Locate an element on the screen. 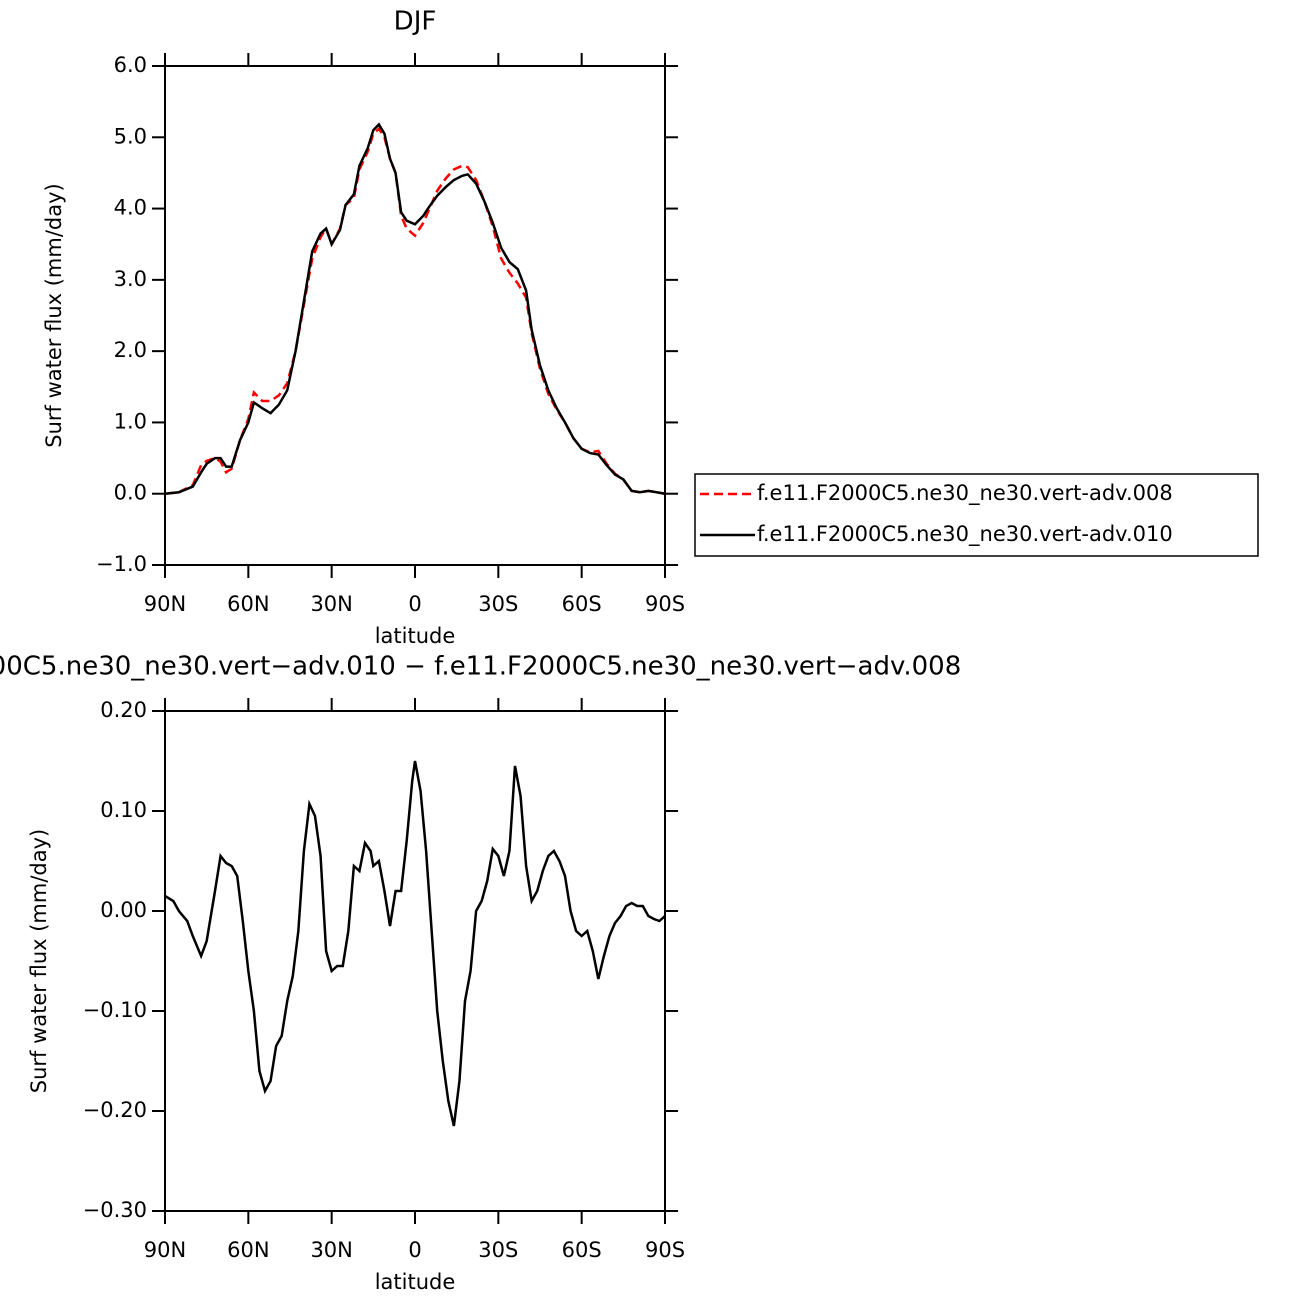  y-tick-label: 3.0 is located at coordinates (130, 279).